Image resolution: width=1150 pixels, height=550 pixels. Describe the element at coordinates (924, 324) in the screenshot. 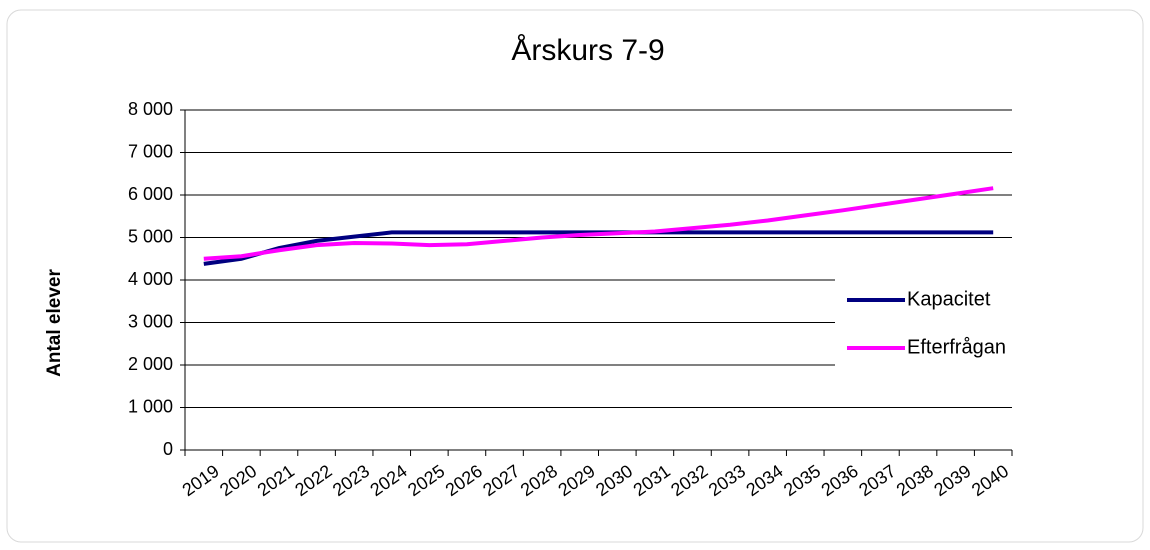

I see `legend-box` at that location.